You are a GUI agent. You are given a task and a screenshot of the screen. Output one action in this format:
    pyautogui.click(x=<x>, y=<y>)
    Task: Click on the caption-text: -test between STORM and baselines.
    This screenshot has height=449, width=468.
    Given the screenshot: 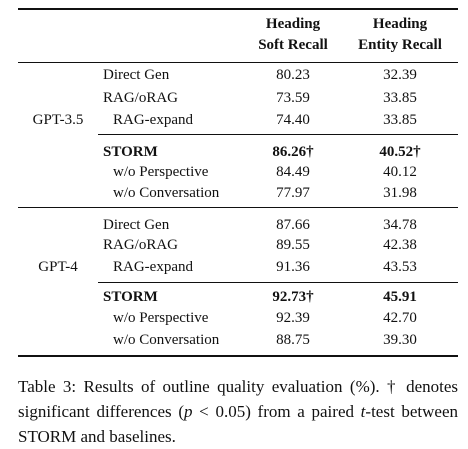 What is the action you would take?
    pyautogui.click(x=238, y=424)
    